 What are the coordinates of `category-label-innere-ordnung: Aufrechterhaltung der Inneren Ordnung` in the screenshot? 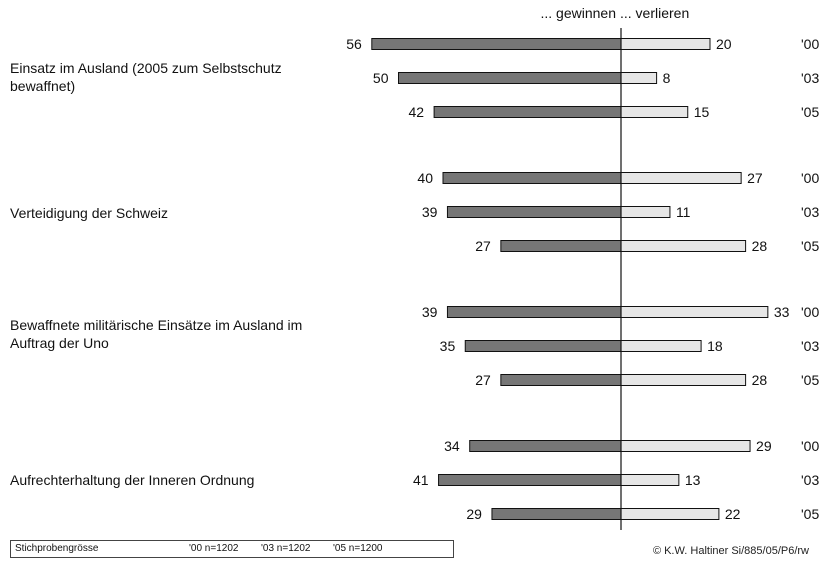 It's located at (132, 480).